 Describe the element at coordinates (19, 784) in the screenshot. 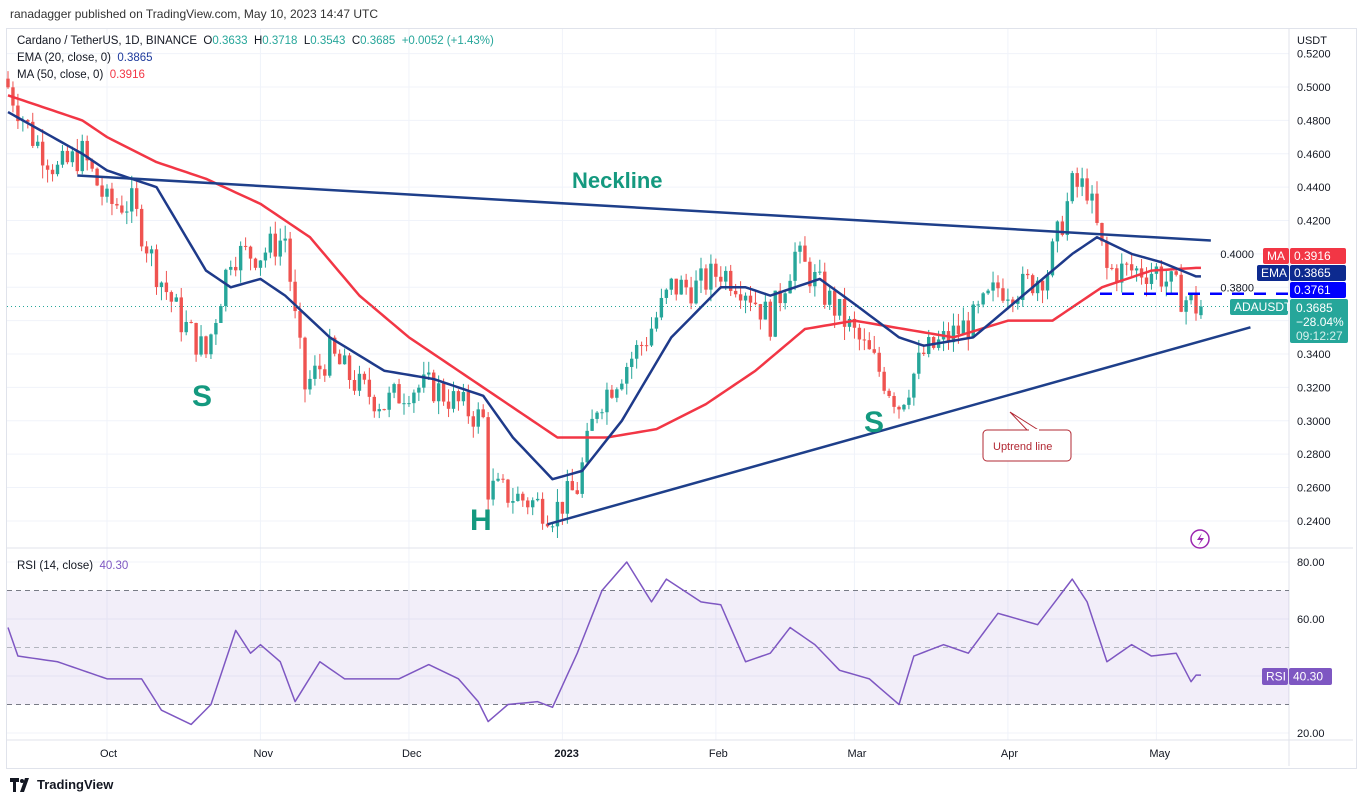

I see `tradingview-logo-icon` at that location.